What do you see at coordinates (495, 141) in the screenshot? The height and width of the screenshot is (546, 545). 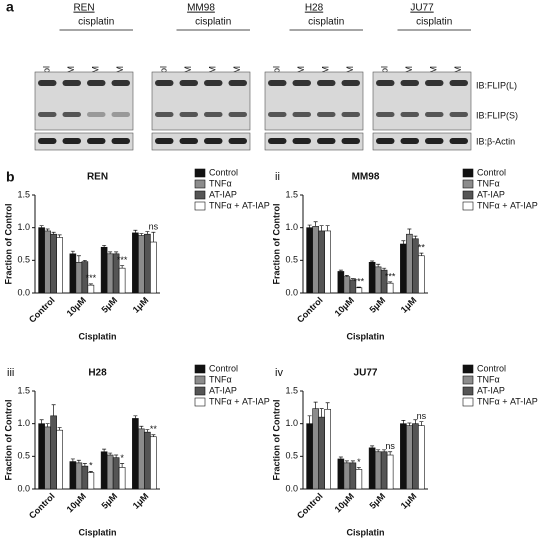 I see `blot-label: IB:β-Actin` at bounding box center [495, 141].